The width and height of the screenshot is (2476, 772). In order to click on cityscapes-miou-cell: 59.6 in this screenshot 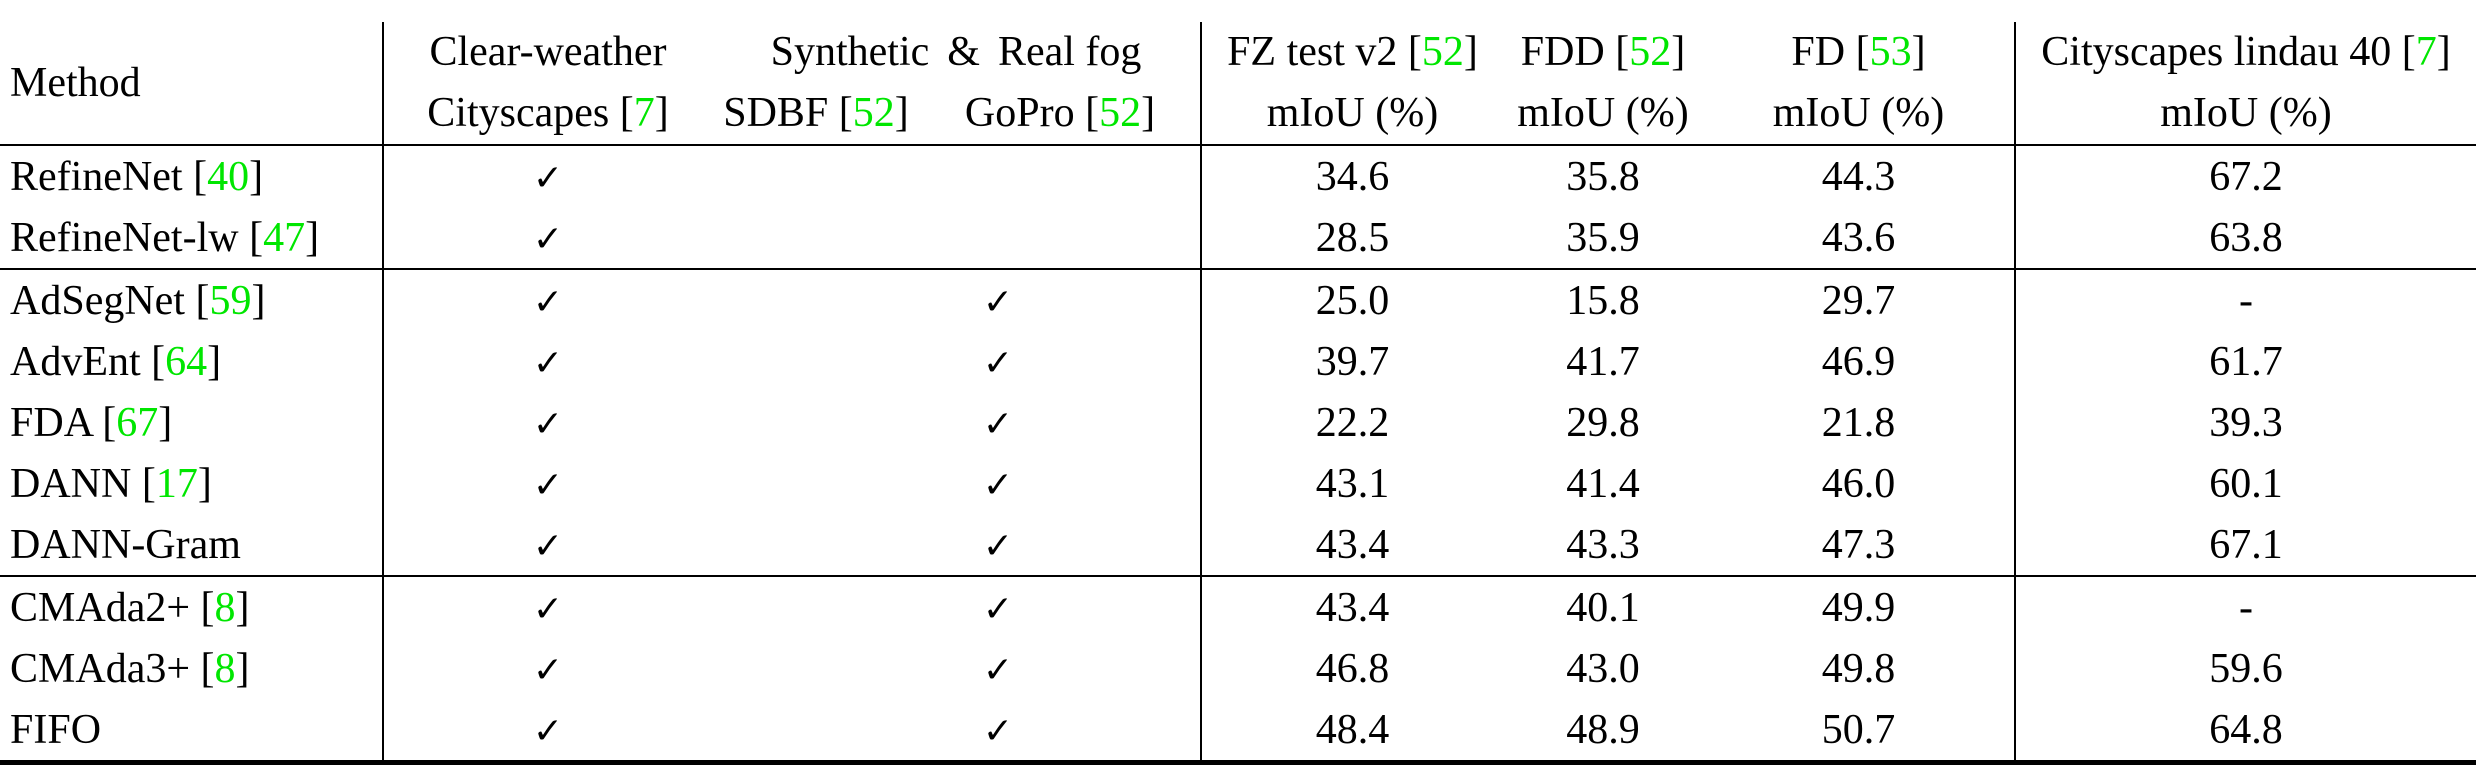, I will do `click(2245, 668)`.